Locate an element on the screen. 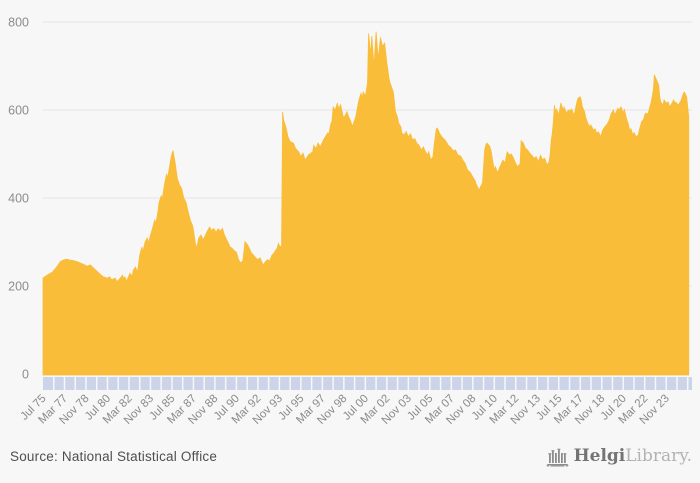 The width and height of the screenshot is (700, 483). source-note: Source: National Statistical Office is located at coordinates (114, 456).